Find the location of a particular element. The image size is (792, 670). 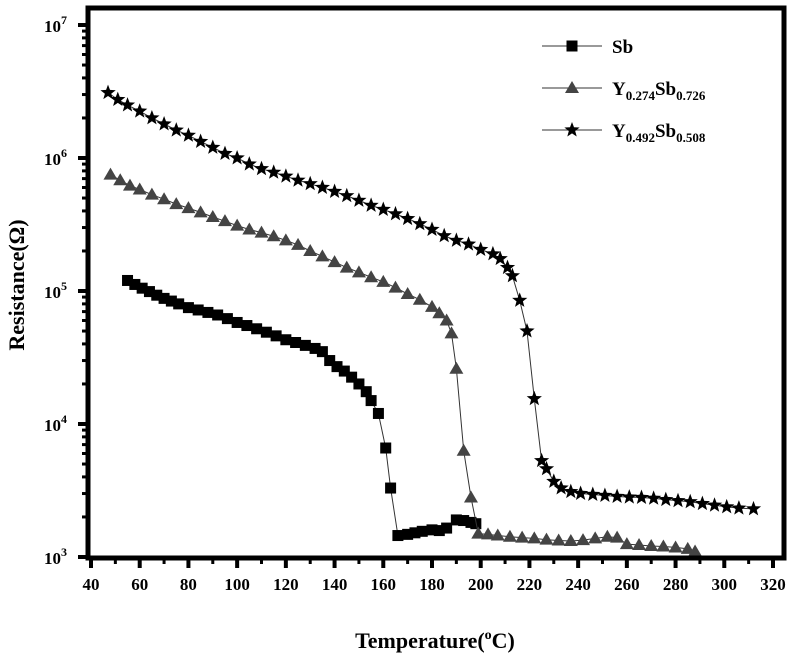

legend-marker-square is located at coordinates (572, 46).